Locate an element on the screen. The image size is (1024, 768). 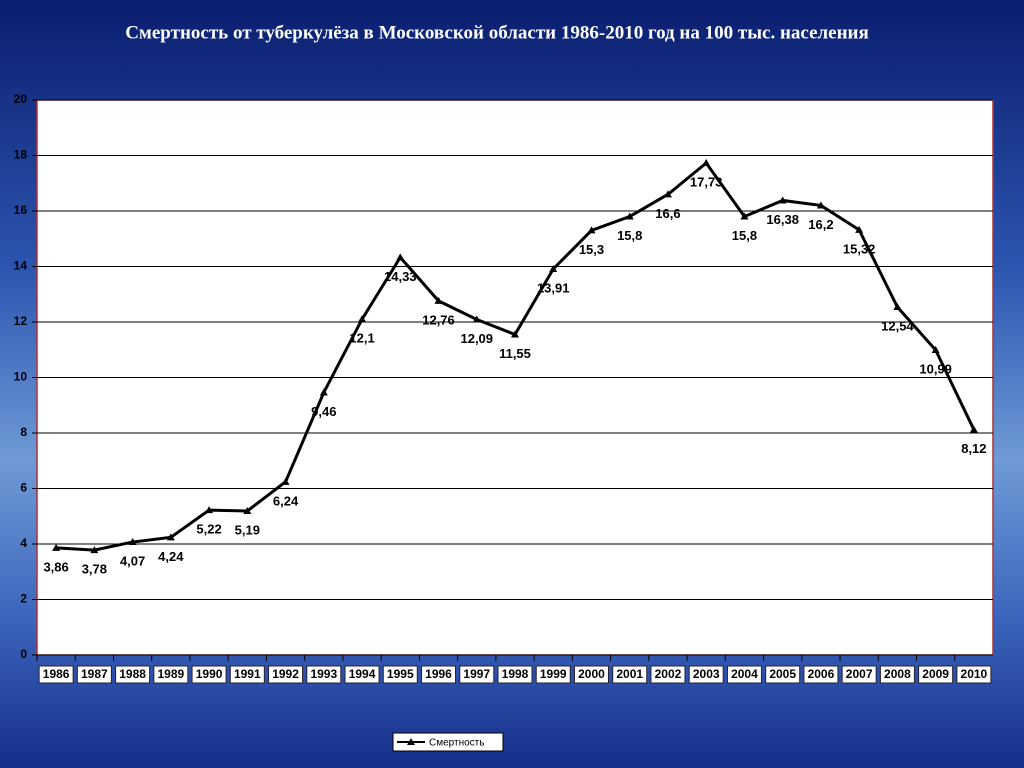
y-tick-label: 16 is located at coordinates (21, 210).